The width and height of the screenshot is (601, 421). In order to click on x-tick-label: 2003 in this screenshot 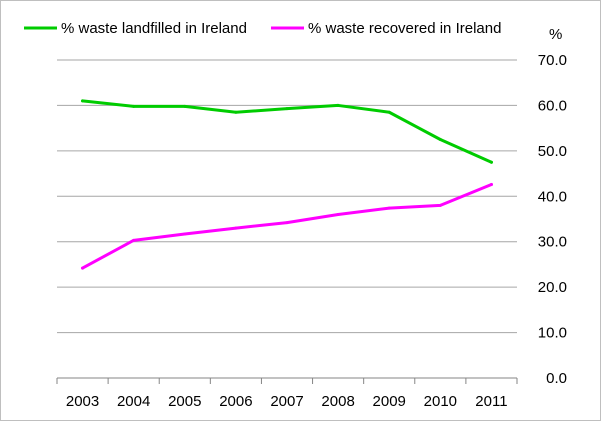, I will do `click(82, 401)`.